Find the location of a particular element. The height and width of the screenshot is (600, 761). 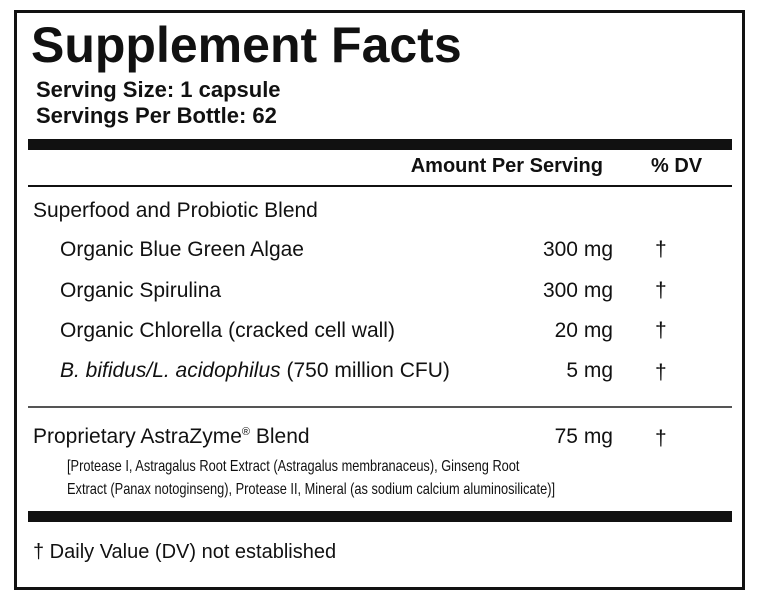

servings-per-container: Servings Per Bottle: 62 is located at coordinates (156, 115).